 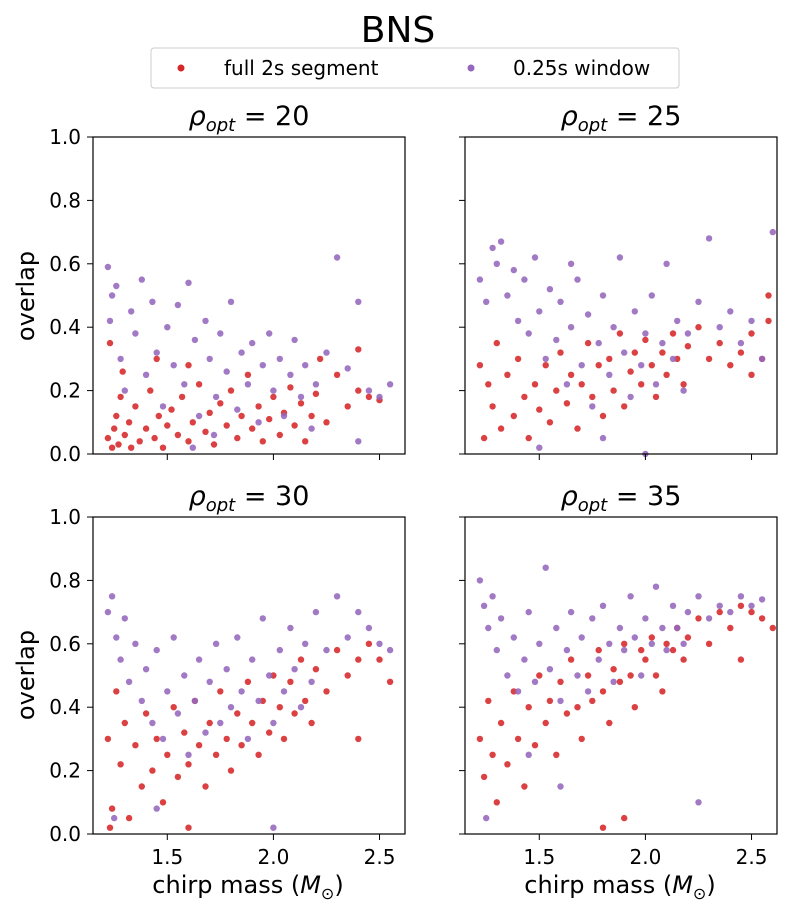 I want to click on xlabel-right: chirp mass (M⊙), so click(x=619, y=887).